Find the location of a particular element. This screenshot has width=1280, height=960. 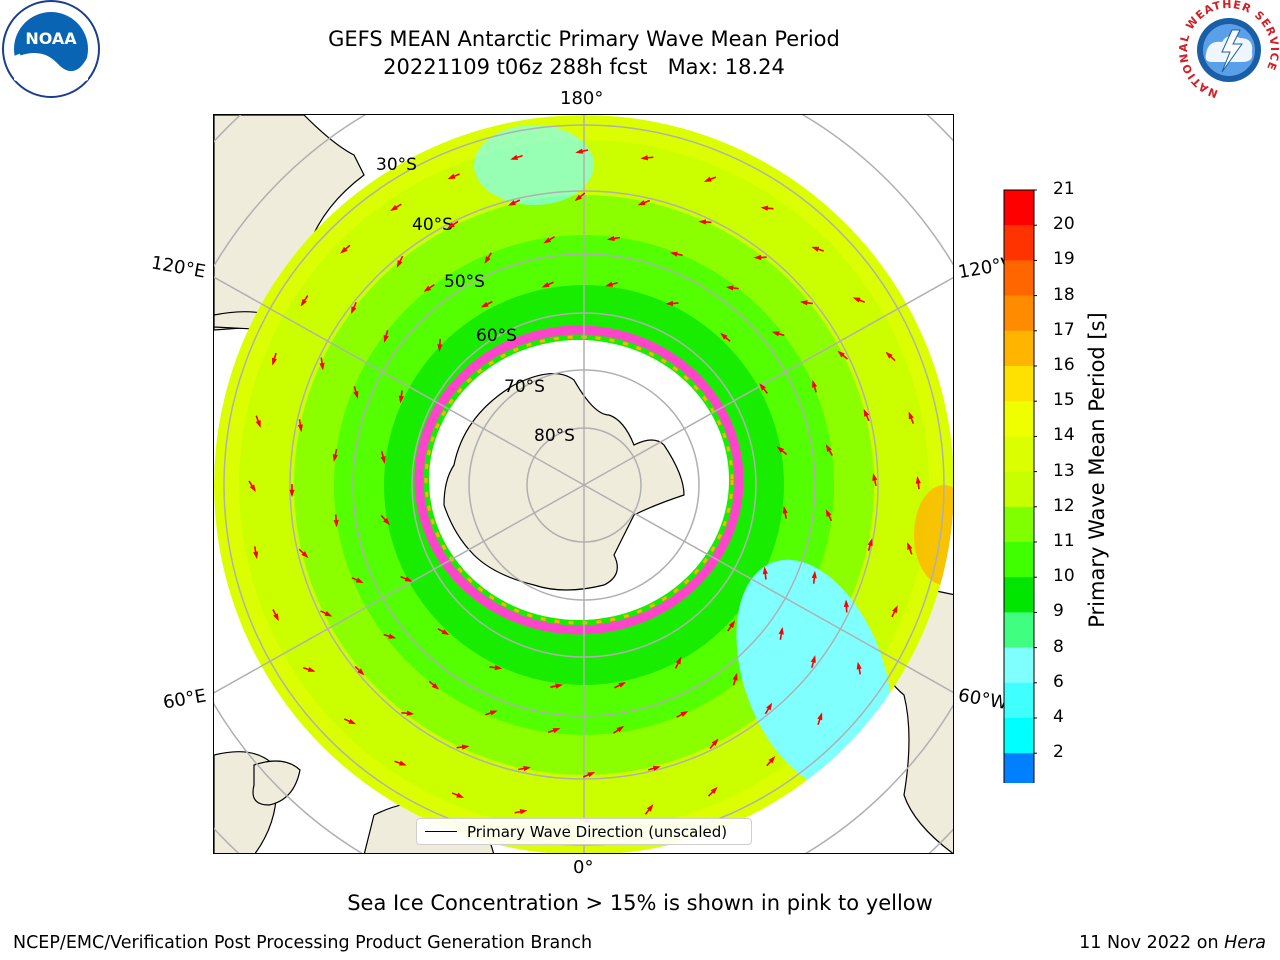

colorbar-tick-label: 13 is located at coordinates (1064, 470).